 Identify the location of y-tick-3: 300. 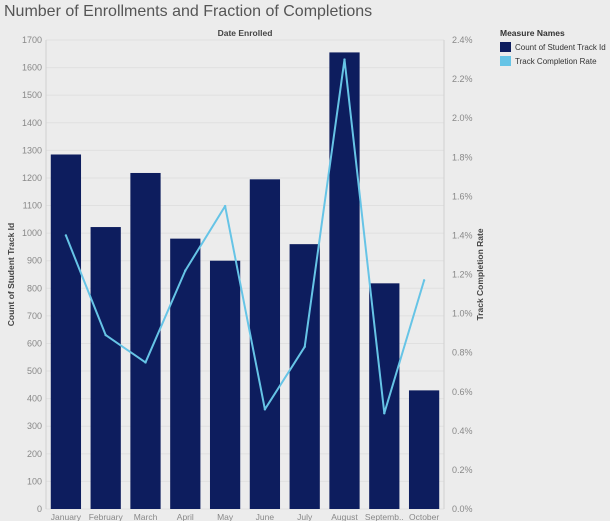
(34, 426).